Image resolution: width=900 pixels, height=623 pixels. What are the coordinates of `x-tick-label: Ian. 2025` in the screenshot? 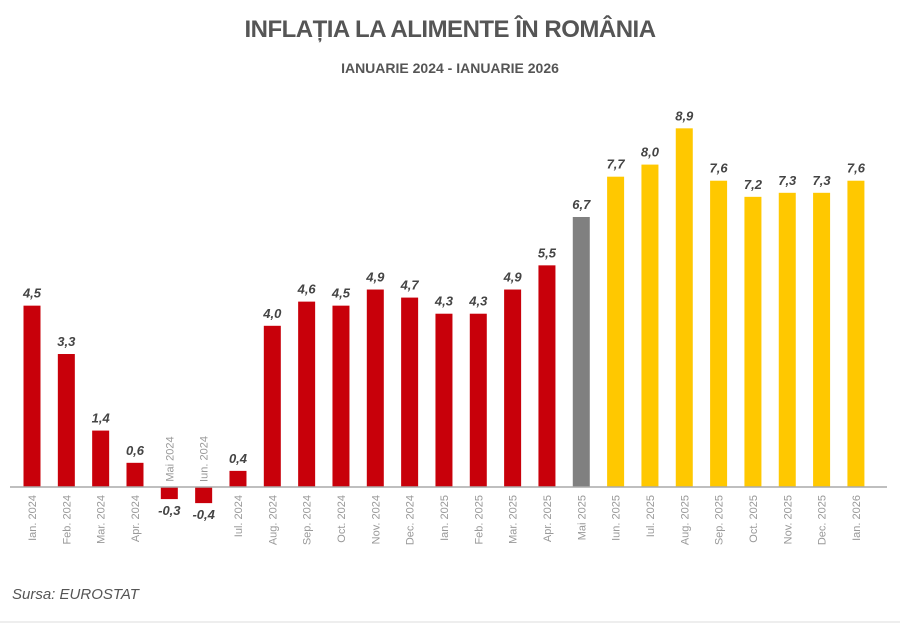 It's located at (445, 518).